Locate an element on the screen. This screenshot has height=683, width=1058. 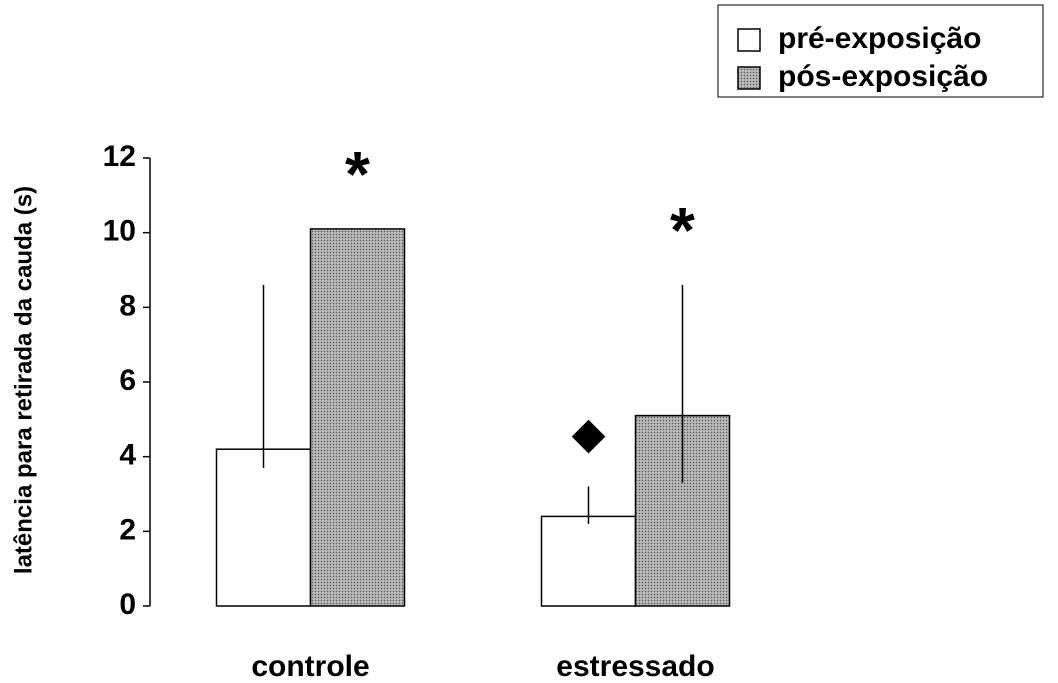
y-tick-label: 0 is located at coordinates (127, 604).